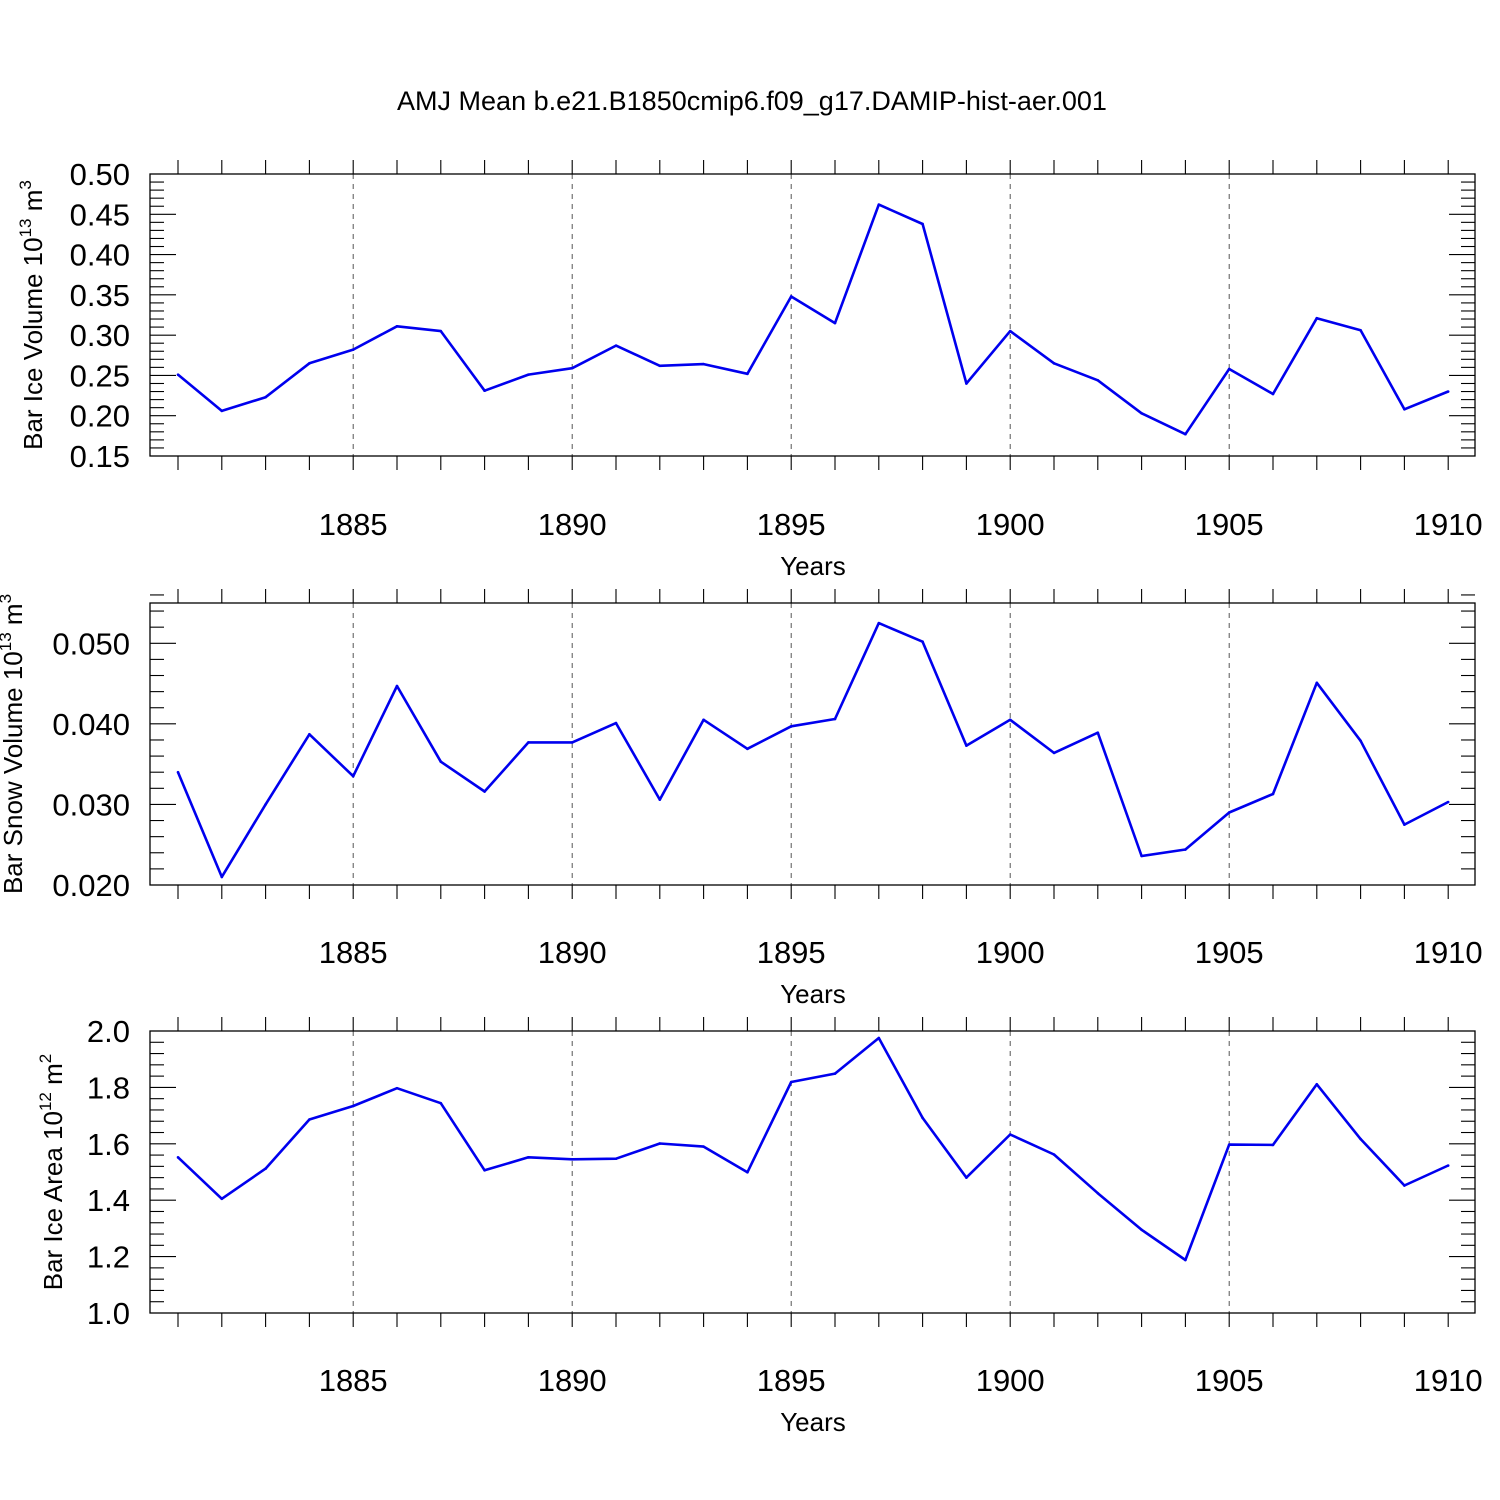 Image resolution: width=1500 pixels, height=1500 pixels. I want to click on y-axis-label: Bar Ice Area 1012 m2, so click(52, 1172).